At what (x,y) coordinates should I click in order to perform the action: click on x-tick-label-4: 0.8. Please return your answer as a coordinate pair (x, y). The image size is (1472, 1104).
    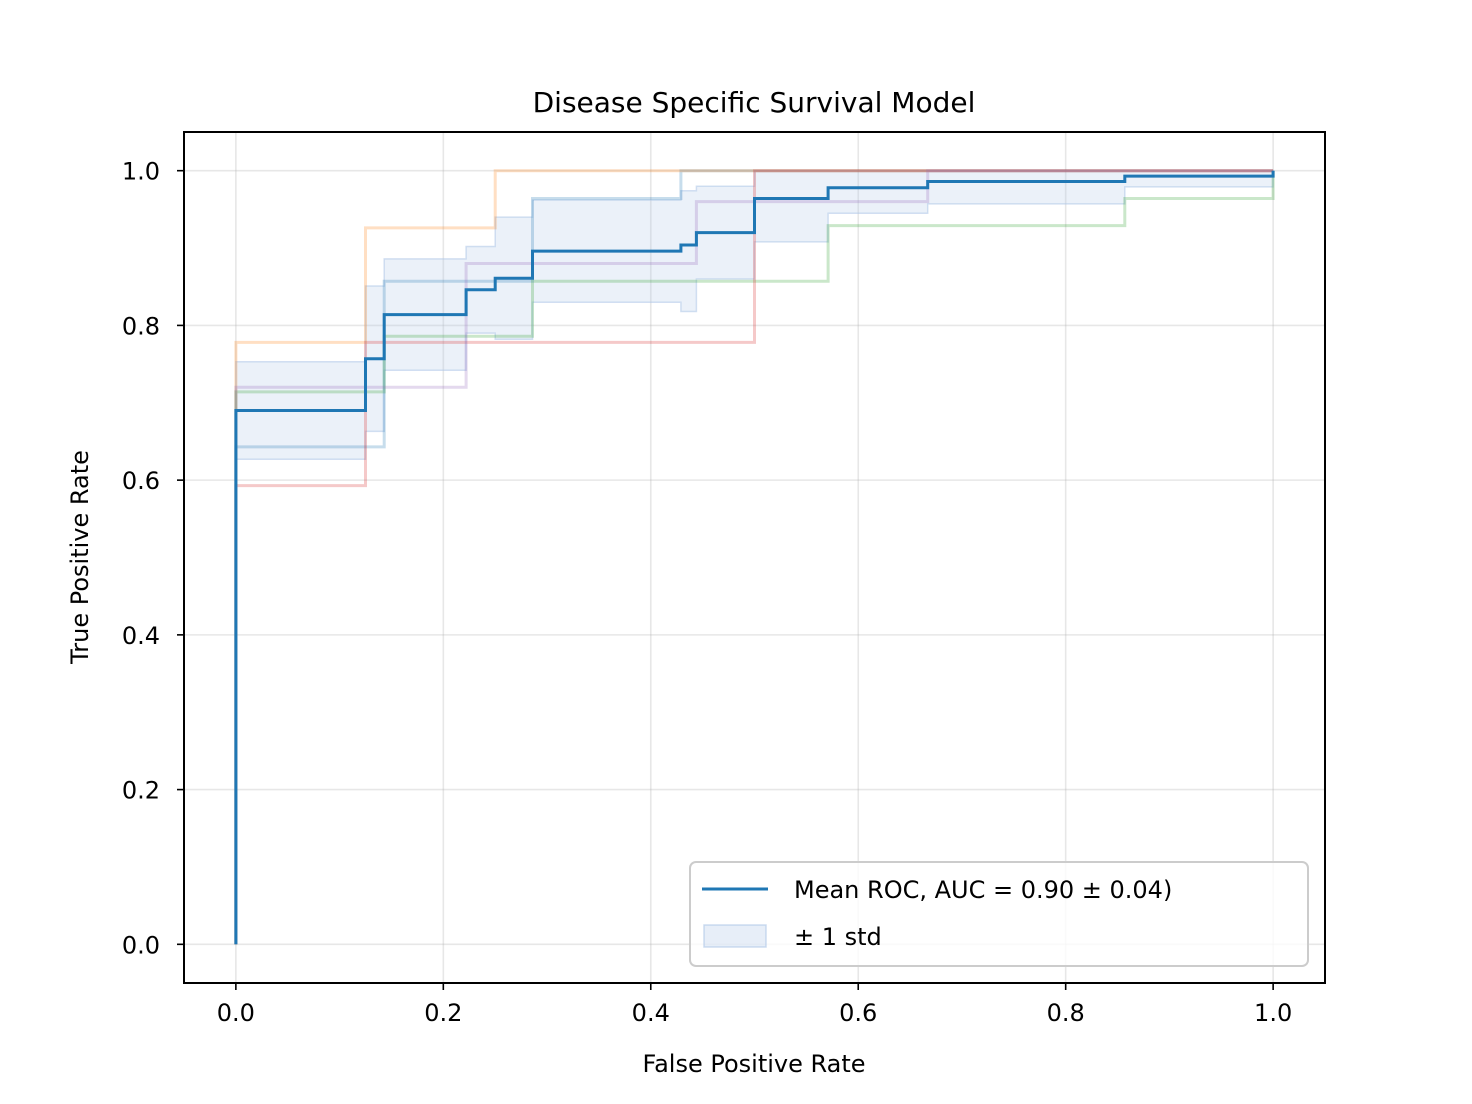
    Looking at the image, I should click on (1066, 1013).